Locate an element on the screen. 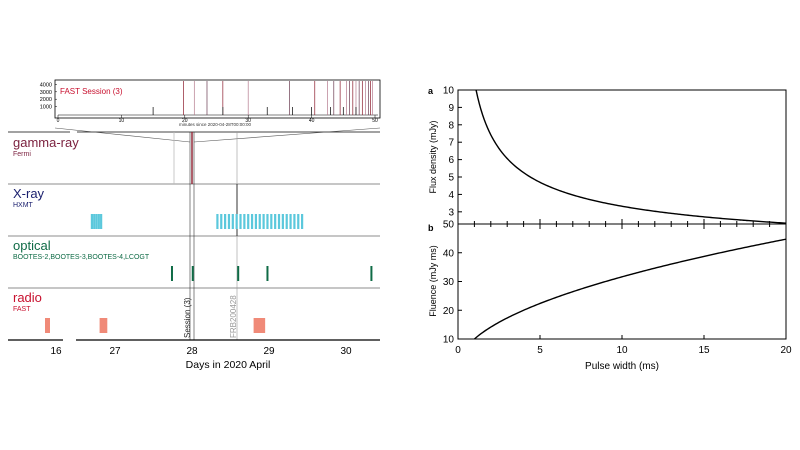 This screenshot has height=450, width=800. a-y-tick-label: 5 is located at coordinates (451, 178).